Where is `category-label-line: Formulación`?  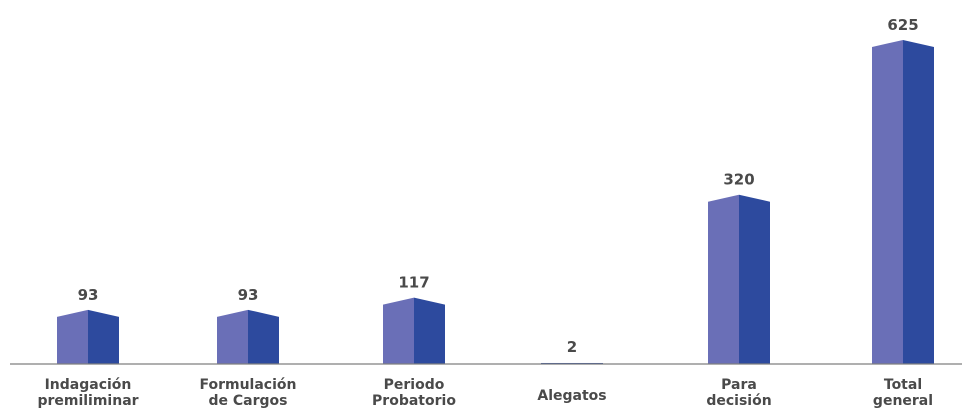 category-label-line: Formulación is located at coordinates (247, 385).